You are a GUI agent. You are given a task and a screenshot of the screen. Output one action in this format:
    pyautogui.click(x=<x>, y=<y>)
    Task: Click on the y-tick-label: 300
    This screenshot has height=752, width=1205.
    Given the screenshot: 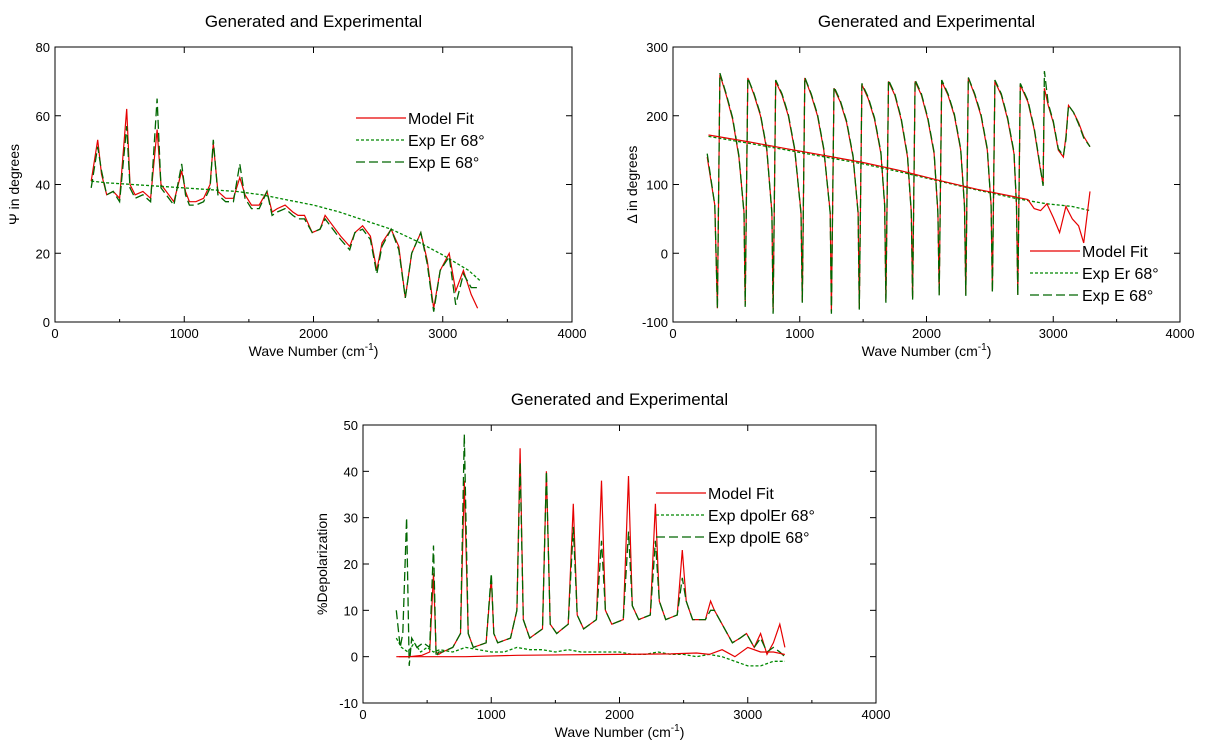 What is the action you would take?
    pyautogui.click(x=657, y=47)
    